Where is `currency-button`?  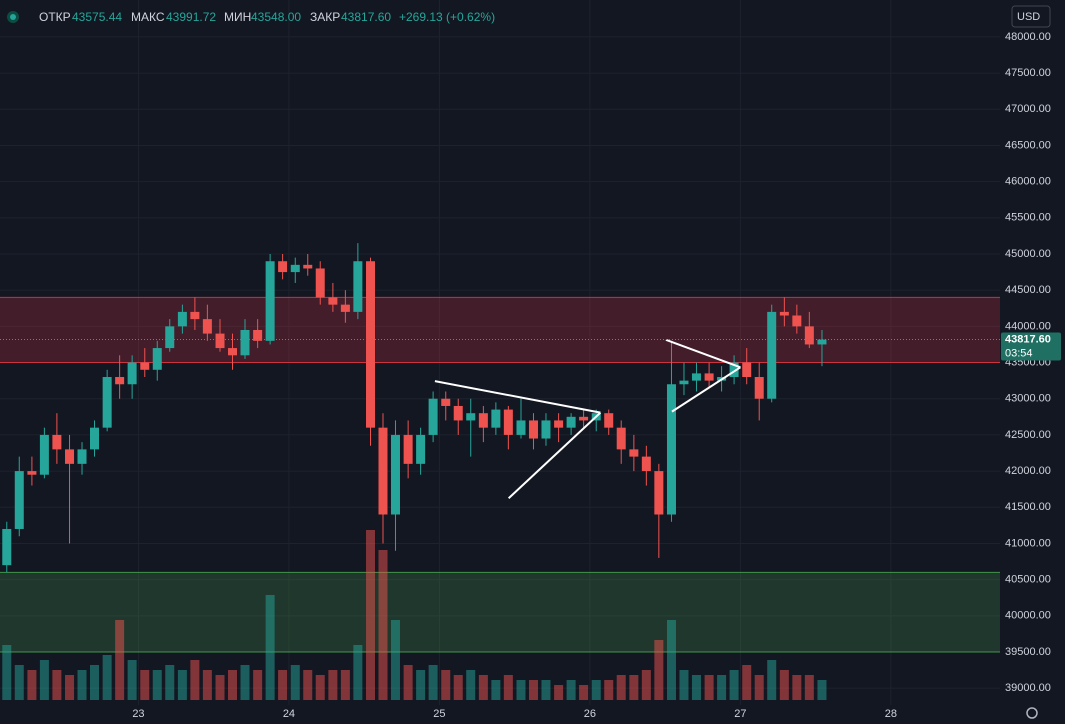 currency-button is located at coordinates (1031, 16).